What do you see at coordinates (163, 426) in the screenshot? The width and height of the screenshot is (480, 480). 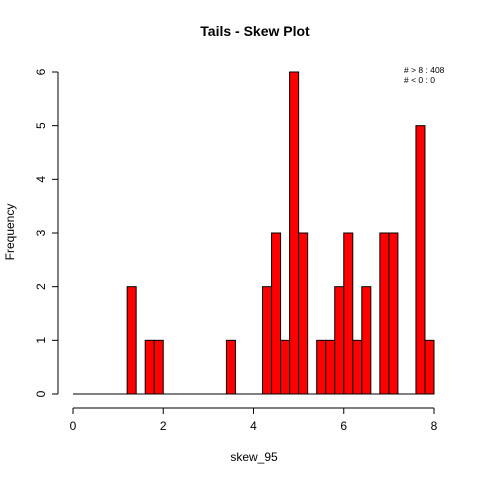 I see `x-tick-label: 2` at bounding box center [163, 426].